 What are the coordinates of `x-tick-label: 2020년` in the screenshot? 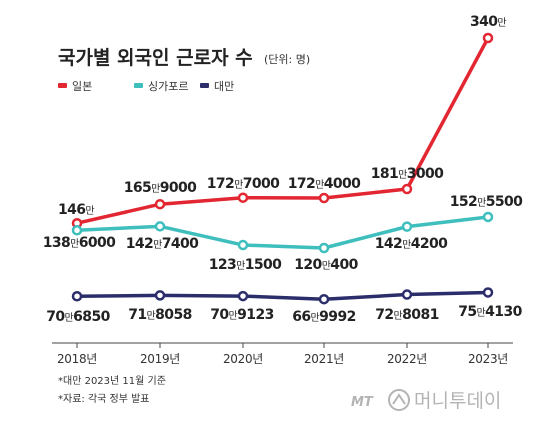 It's located at (243, 359).